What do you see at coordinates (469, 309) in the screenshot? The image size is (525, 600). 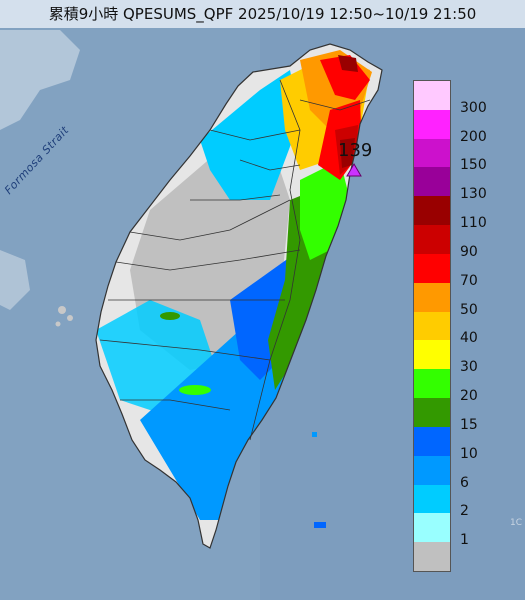 I see `legend-label: 50` at bounding box center [469, 309].